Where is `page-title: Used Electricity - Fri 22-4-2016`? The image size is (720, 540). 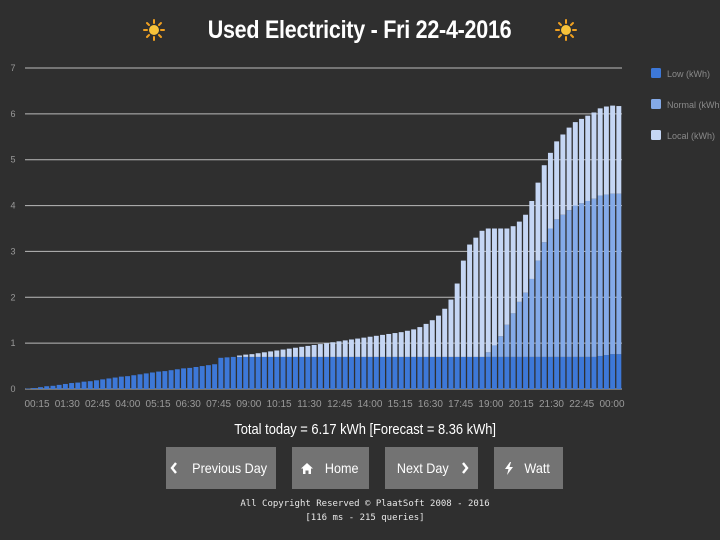
page-title: Used Electricity - Fri 22-4-2016 is located at coordinates (360, 29).